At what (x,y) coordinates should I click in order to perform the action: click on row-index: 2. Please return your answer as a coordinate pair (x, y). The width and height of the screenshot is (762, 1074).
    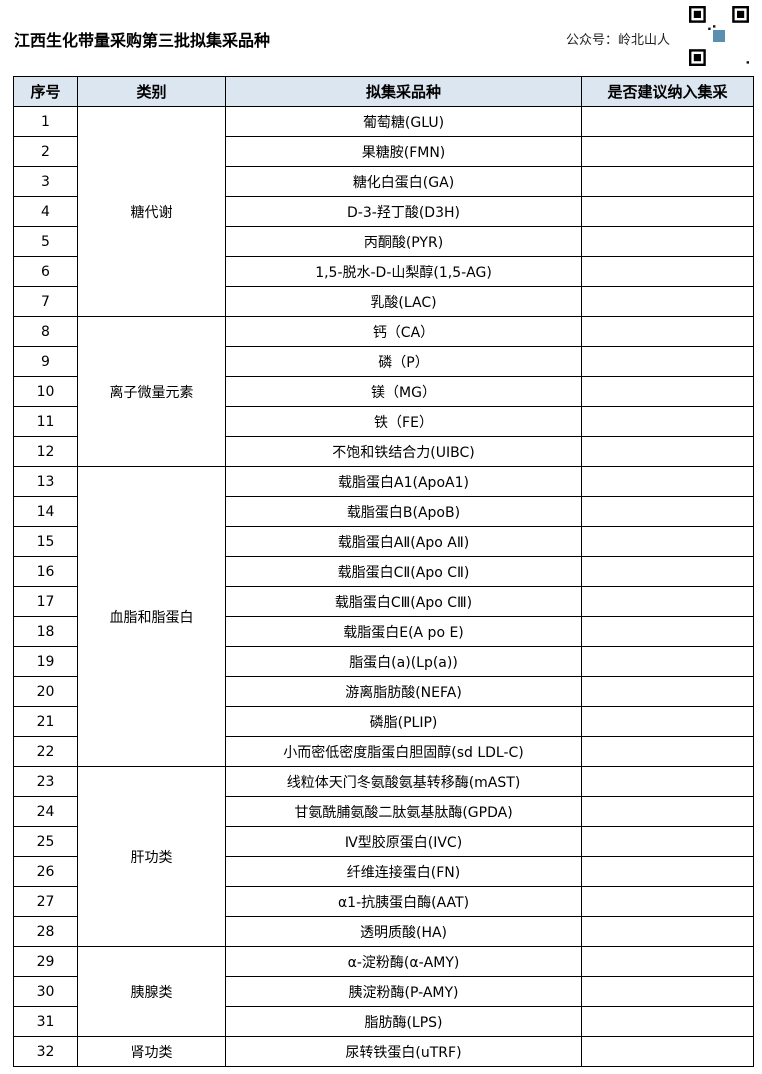
    Looking at the image, I should click on (45, 151).